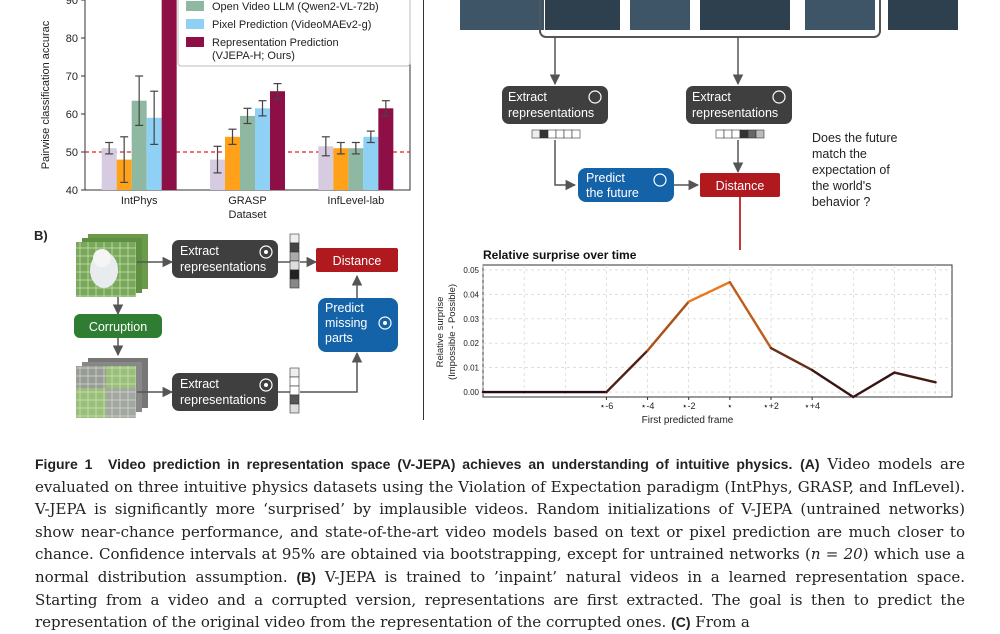  Describe the element at coordinates (688, 420) in the screenshot. I see `x-axis-label: First predicted frame` at that location.